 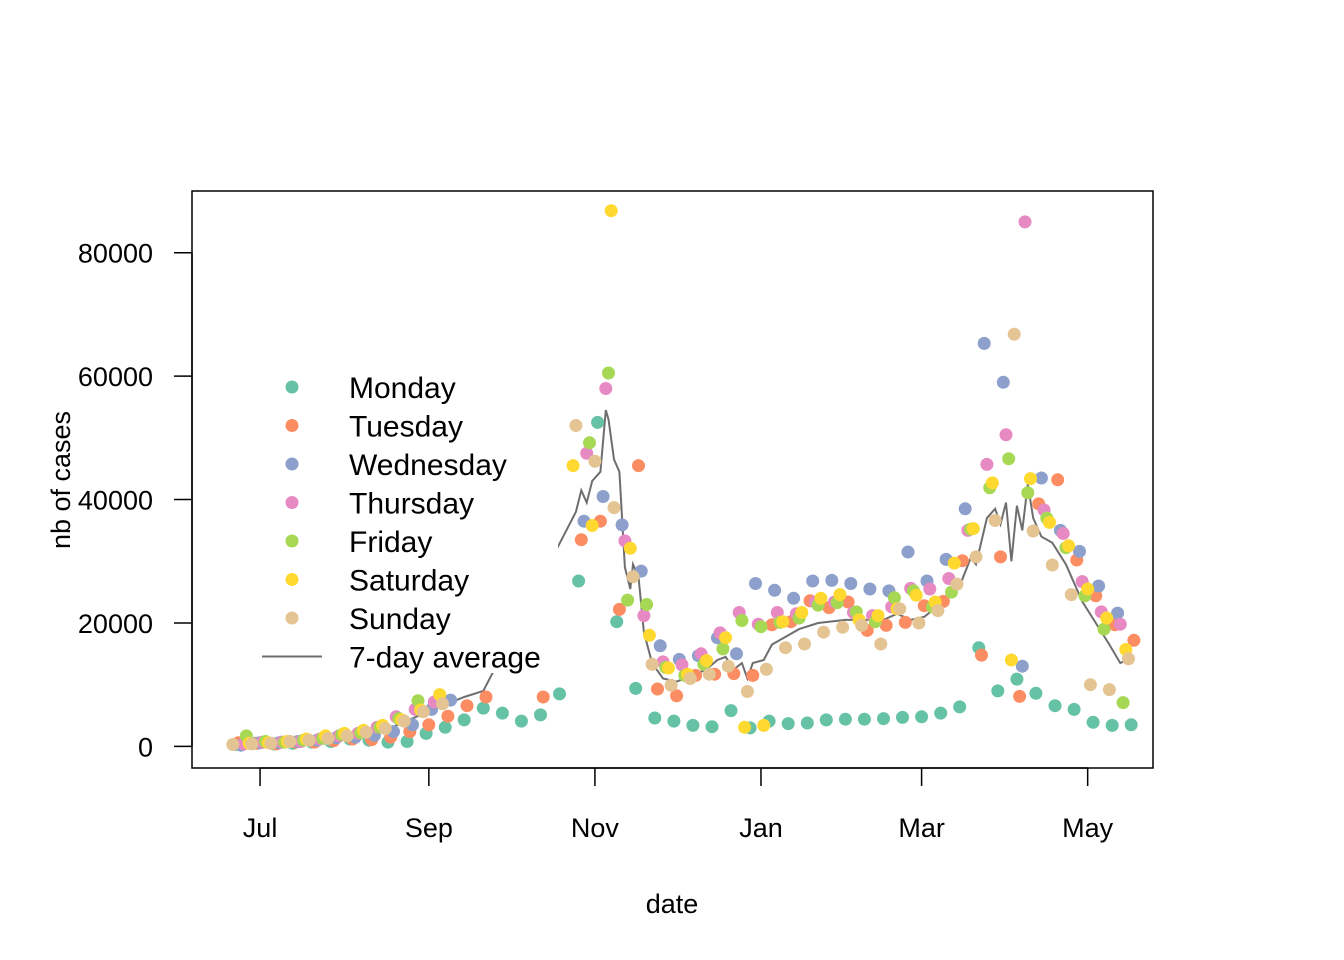 I want to click on y-tick-label: 40000, so click(x=115, y=501).